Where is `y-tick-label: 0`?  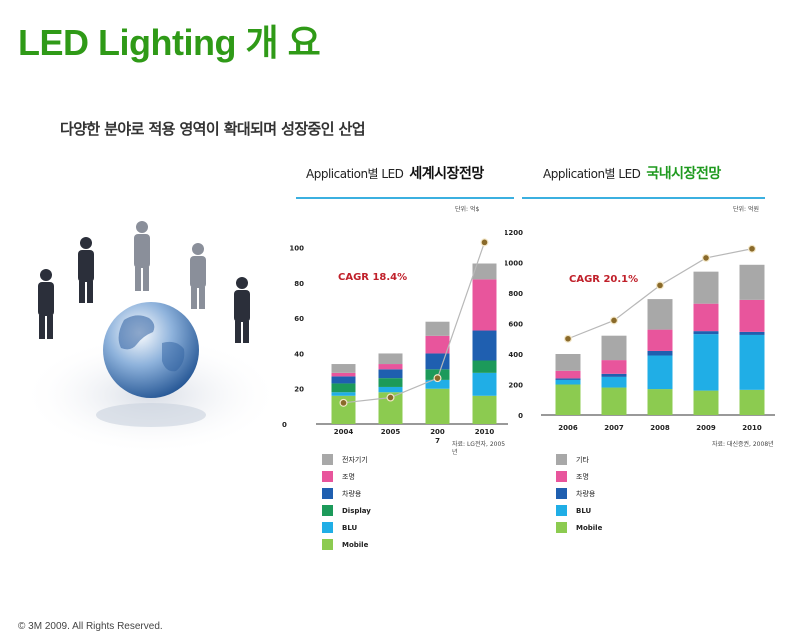
y-tick-label: 0 is located at coordinates (520, 416).